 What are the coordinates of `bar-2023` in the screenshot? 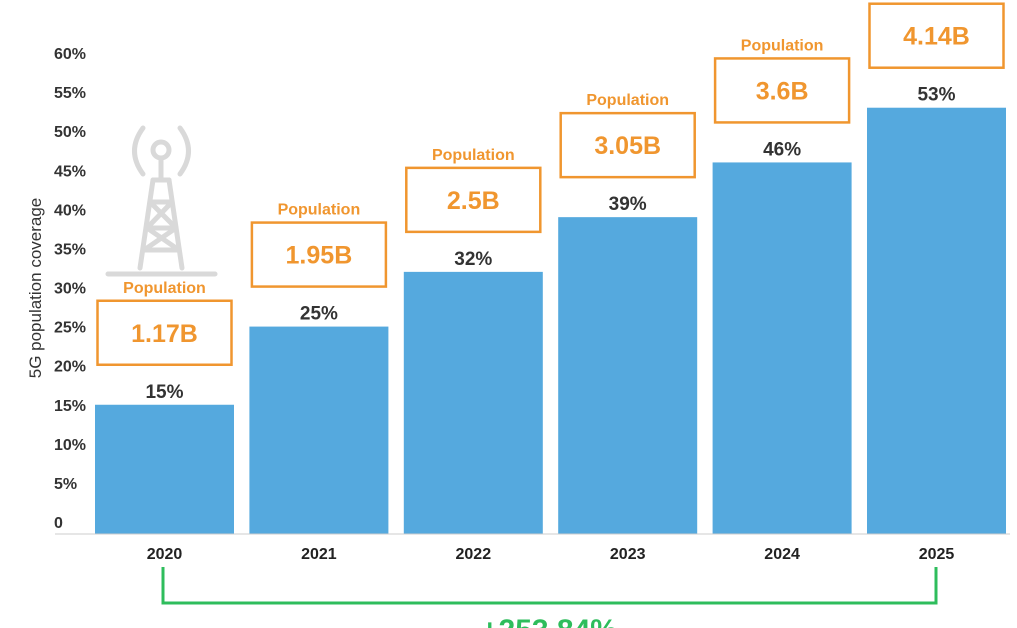 It's located at (628, 375).